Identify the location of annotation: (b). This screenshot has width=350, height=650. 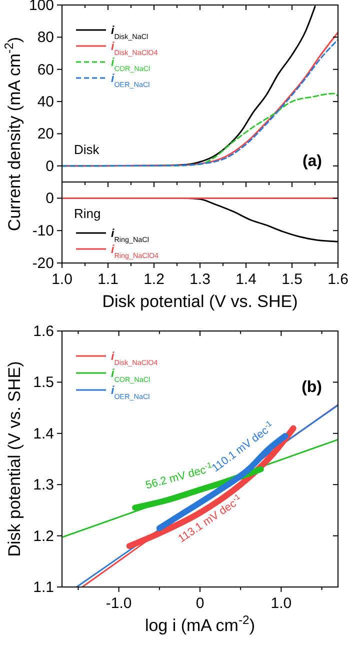
(312, 387).